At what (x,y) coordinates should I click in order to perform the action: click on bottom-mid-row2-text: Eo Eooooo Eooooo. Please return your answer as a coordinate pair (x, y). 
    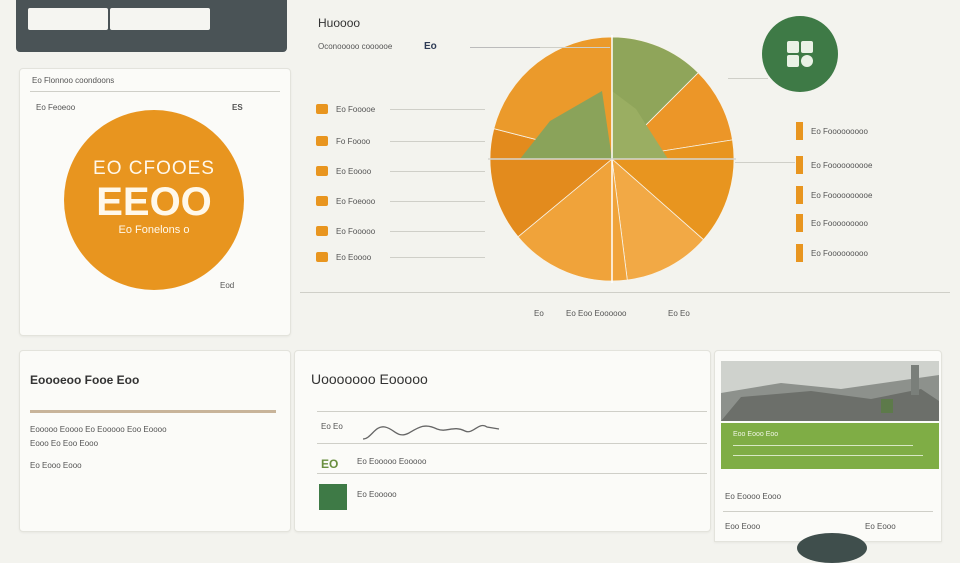
    Looking at the image, I should click on (392, 461).